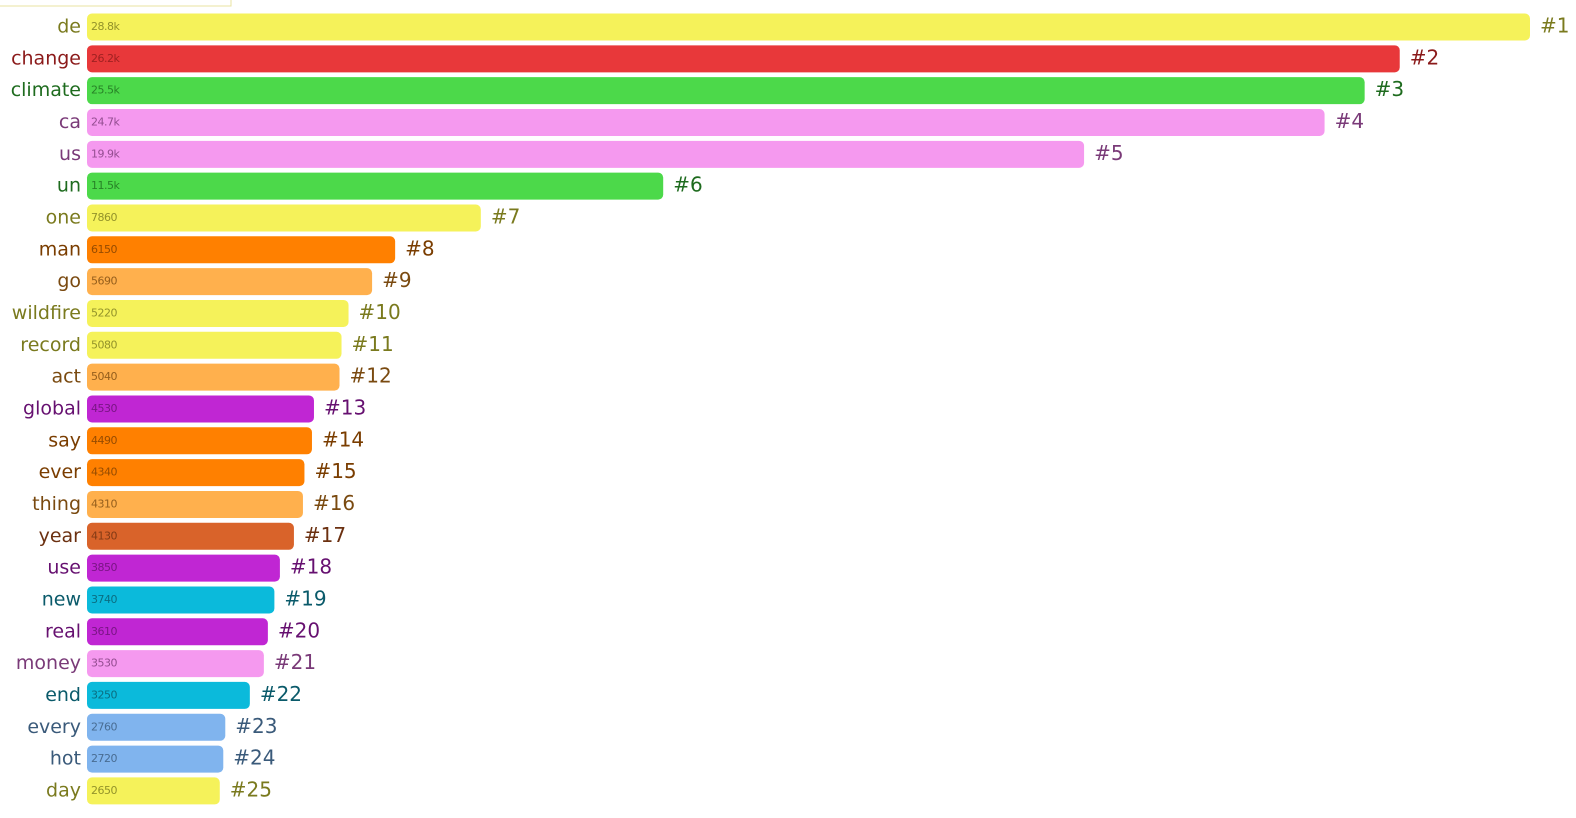 Image resolution: width=1576 pixels, height=818 pixels. I want to click on rank-label: #12, so click(371, 376).